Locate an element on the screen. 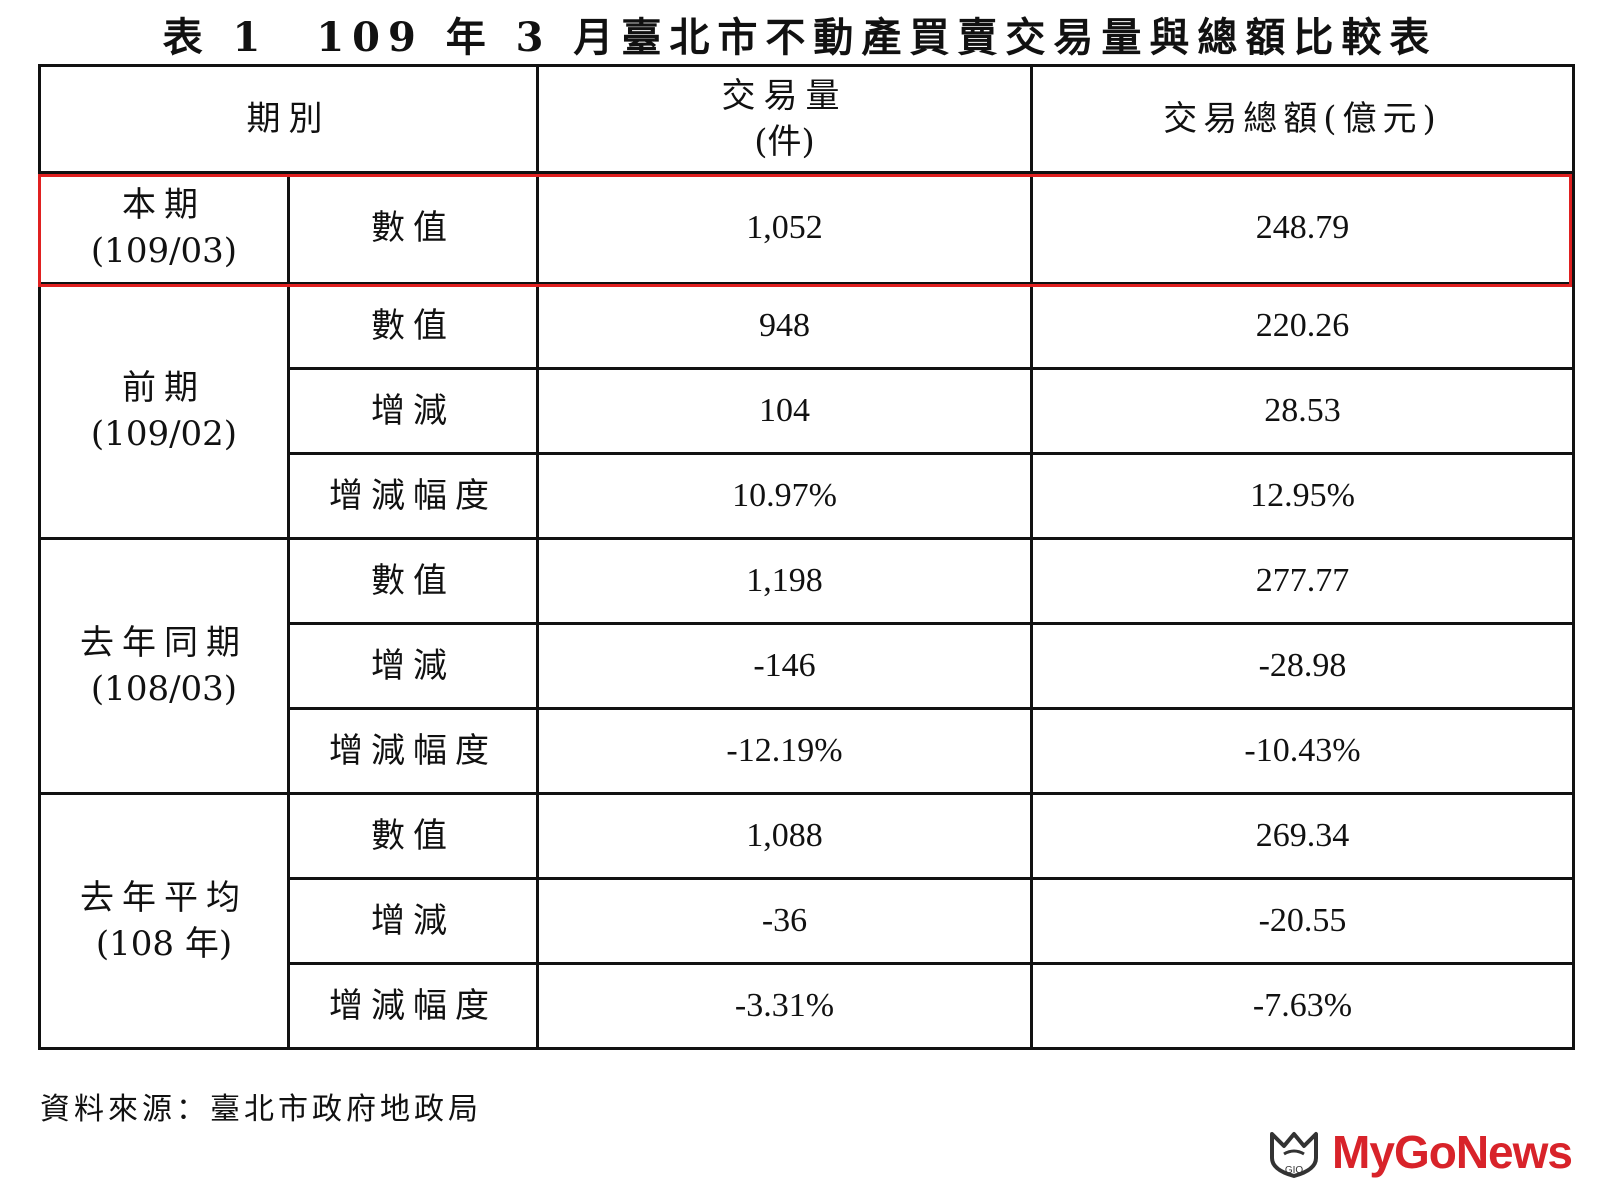 The width and height of the screenshot is (1600, 1200). volume-cell: -36 is located at coordinates (784, 921).